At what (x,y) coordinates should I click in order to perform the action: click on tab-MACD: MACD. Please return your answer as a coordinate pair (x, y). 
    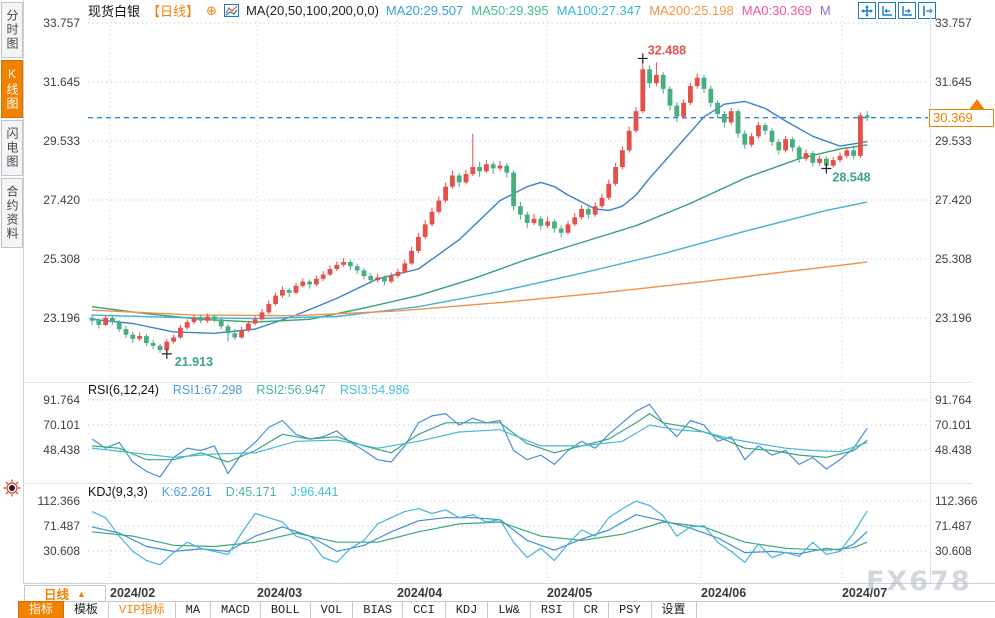
    Looking at the image, I should click on (236, 609).